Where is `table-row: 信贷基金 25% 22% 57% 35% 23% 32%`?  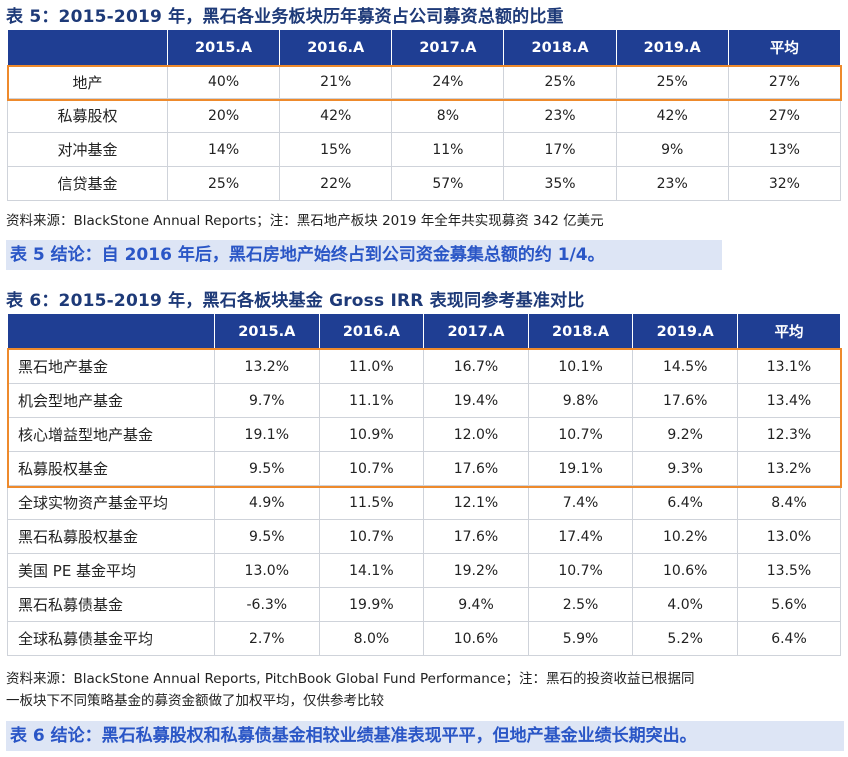 table-row: 信贷基金 25% 22% 57% 35% 23% 32% is located at coordinates (424, 183).